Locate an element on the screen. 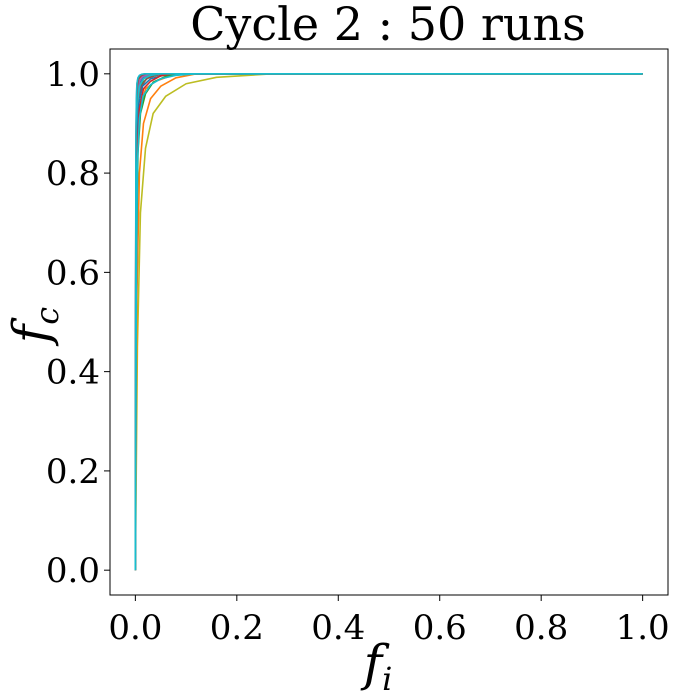  x-tick-label: 0.6 is located at coordinates (440, 628).